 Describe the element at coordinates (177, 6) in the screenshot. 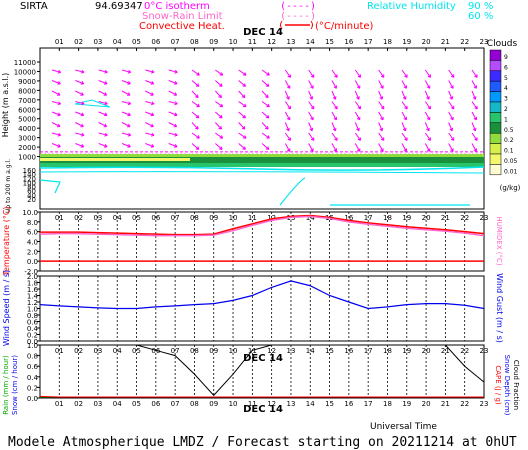

I see `isotherm-label: 0°C isotherm` at that location.